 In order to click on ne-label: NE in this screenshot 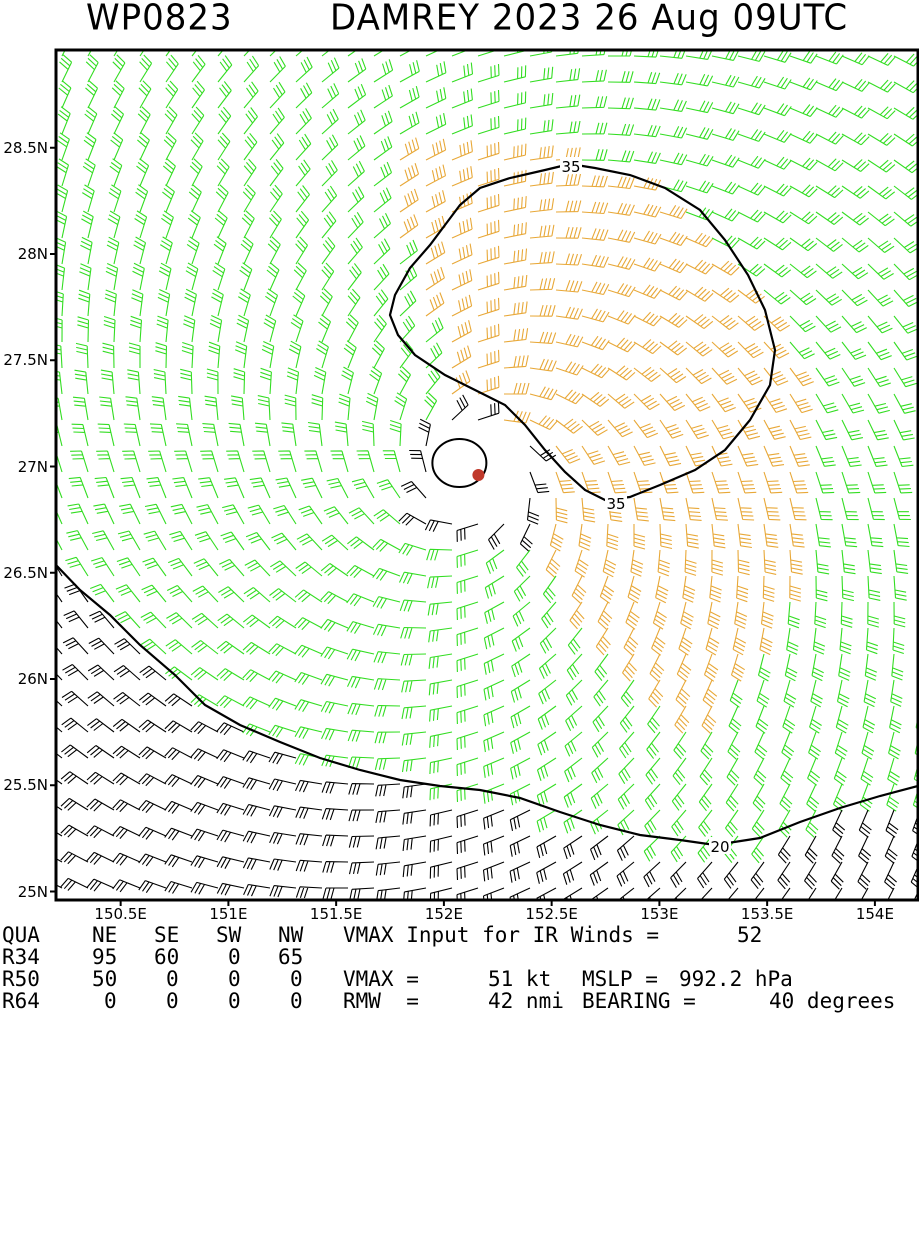, I will do `click(104, 935)`.